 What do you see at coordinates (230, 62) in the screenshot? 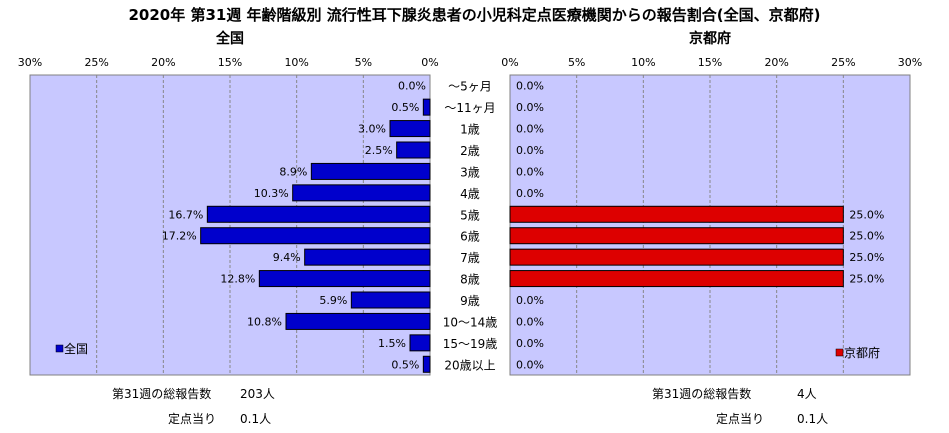
I see `zenkoku-tick-label: 15%` at bounding box center [230, 62].